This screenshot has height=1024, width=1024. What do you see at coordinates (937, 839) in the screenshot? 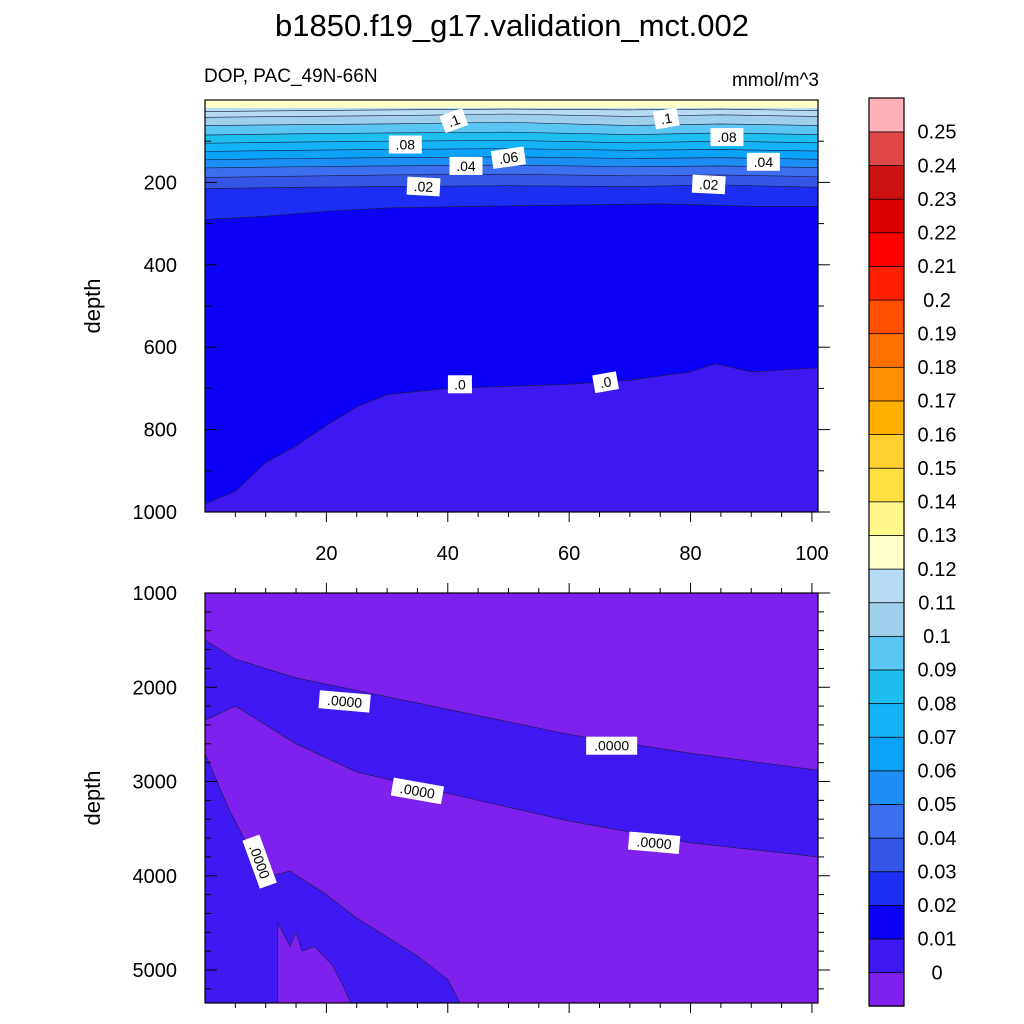
I see `colorbar-tick-label: 0.04` at bounding box center [937, 839].